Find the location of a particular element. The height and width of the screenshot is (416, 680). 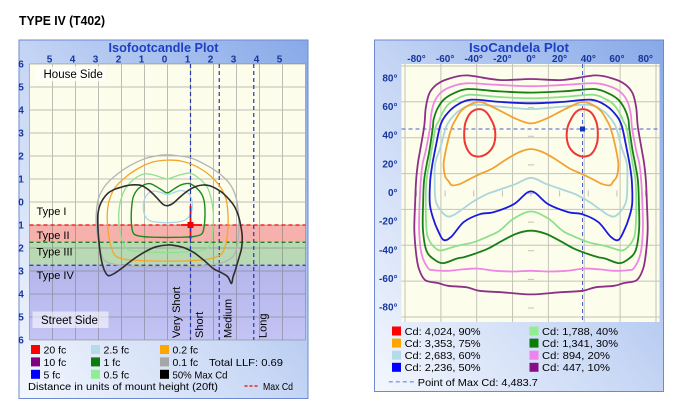

svg-text: Street Side is located at coordinates (69, 321).